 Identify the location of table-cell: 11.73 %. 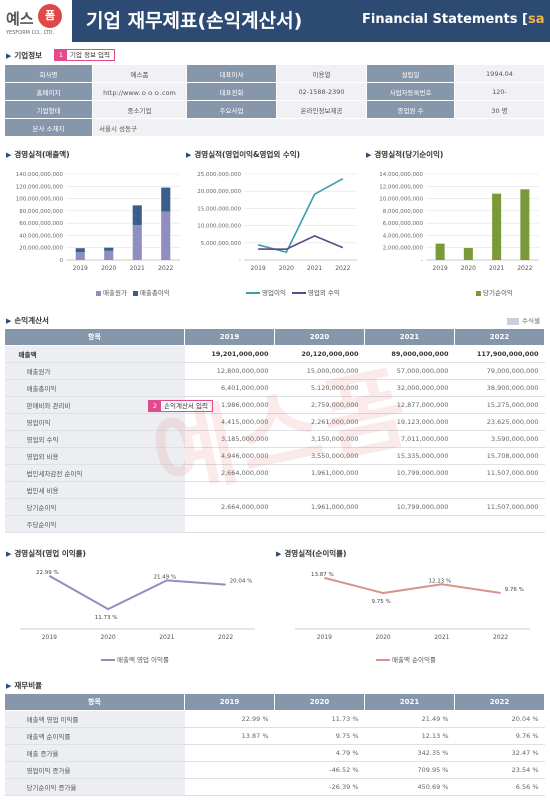
(319, 719).